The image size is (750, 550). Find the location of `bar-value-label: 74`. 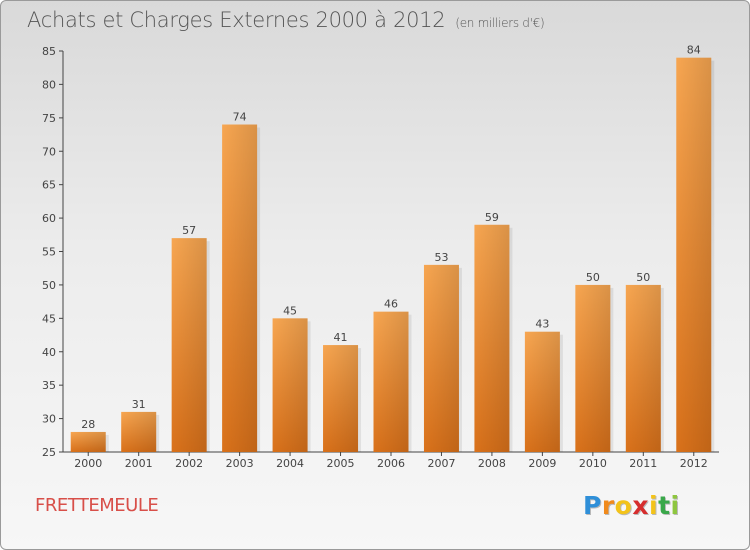

bar-value-label: 74 is located at coordinates (240, 117).